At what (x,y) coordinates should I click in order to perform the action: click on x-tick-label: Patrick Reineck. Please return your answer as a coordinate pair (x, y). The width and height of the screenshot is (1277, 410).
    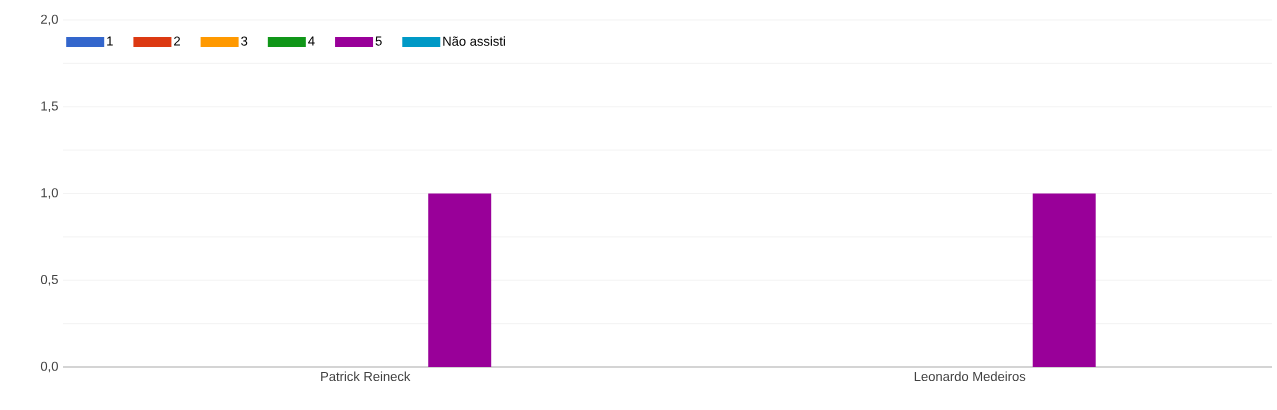
    Looking at the image, I should click on (366, 376).